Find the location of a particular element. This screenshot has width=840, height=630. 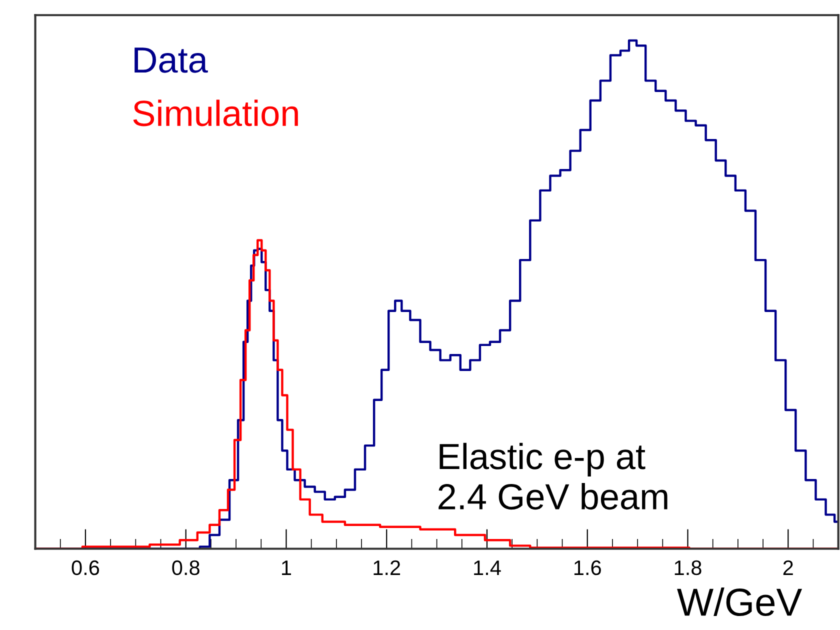

x-tick-label: 1.4 is located at coordinates (487, 567).